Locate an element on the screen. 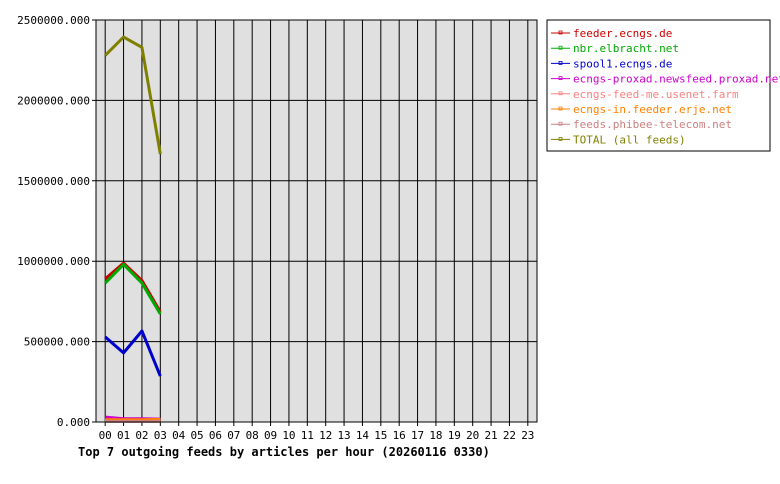 The image size is (780, 484). x-tick-label: 12 is located at coordinates (325, 435).